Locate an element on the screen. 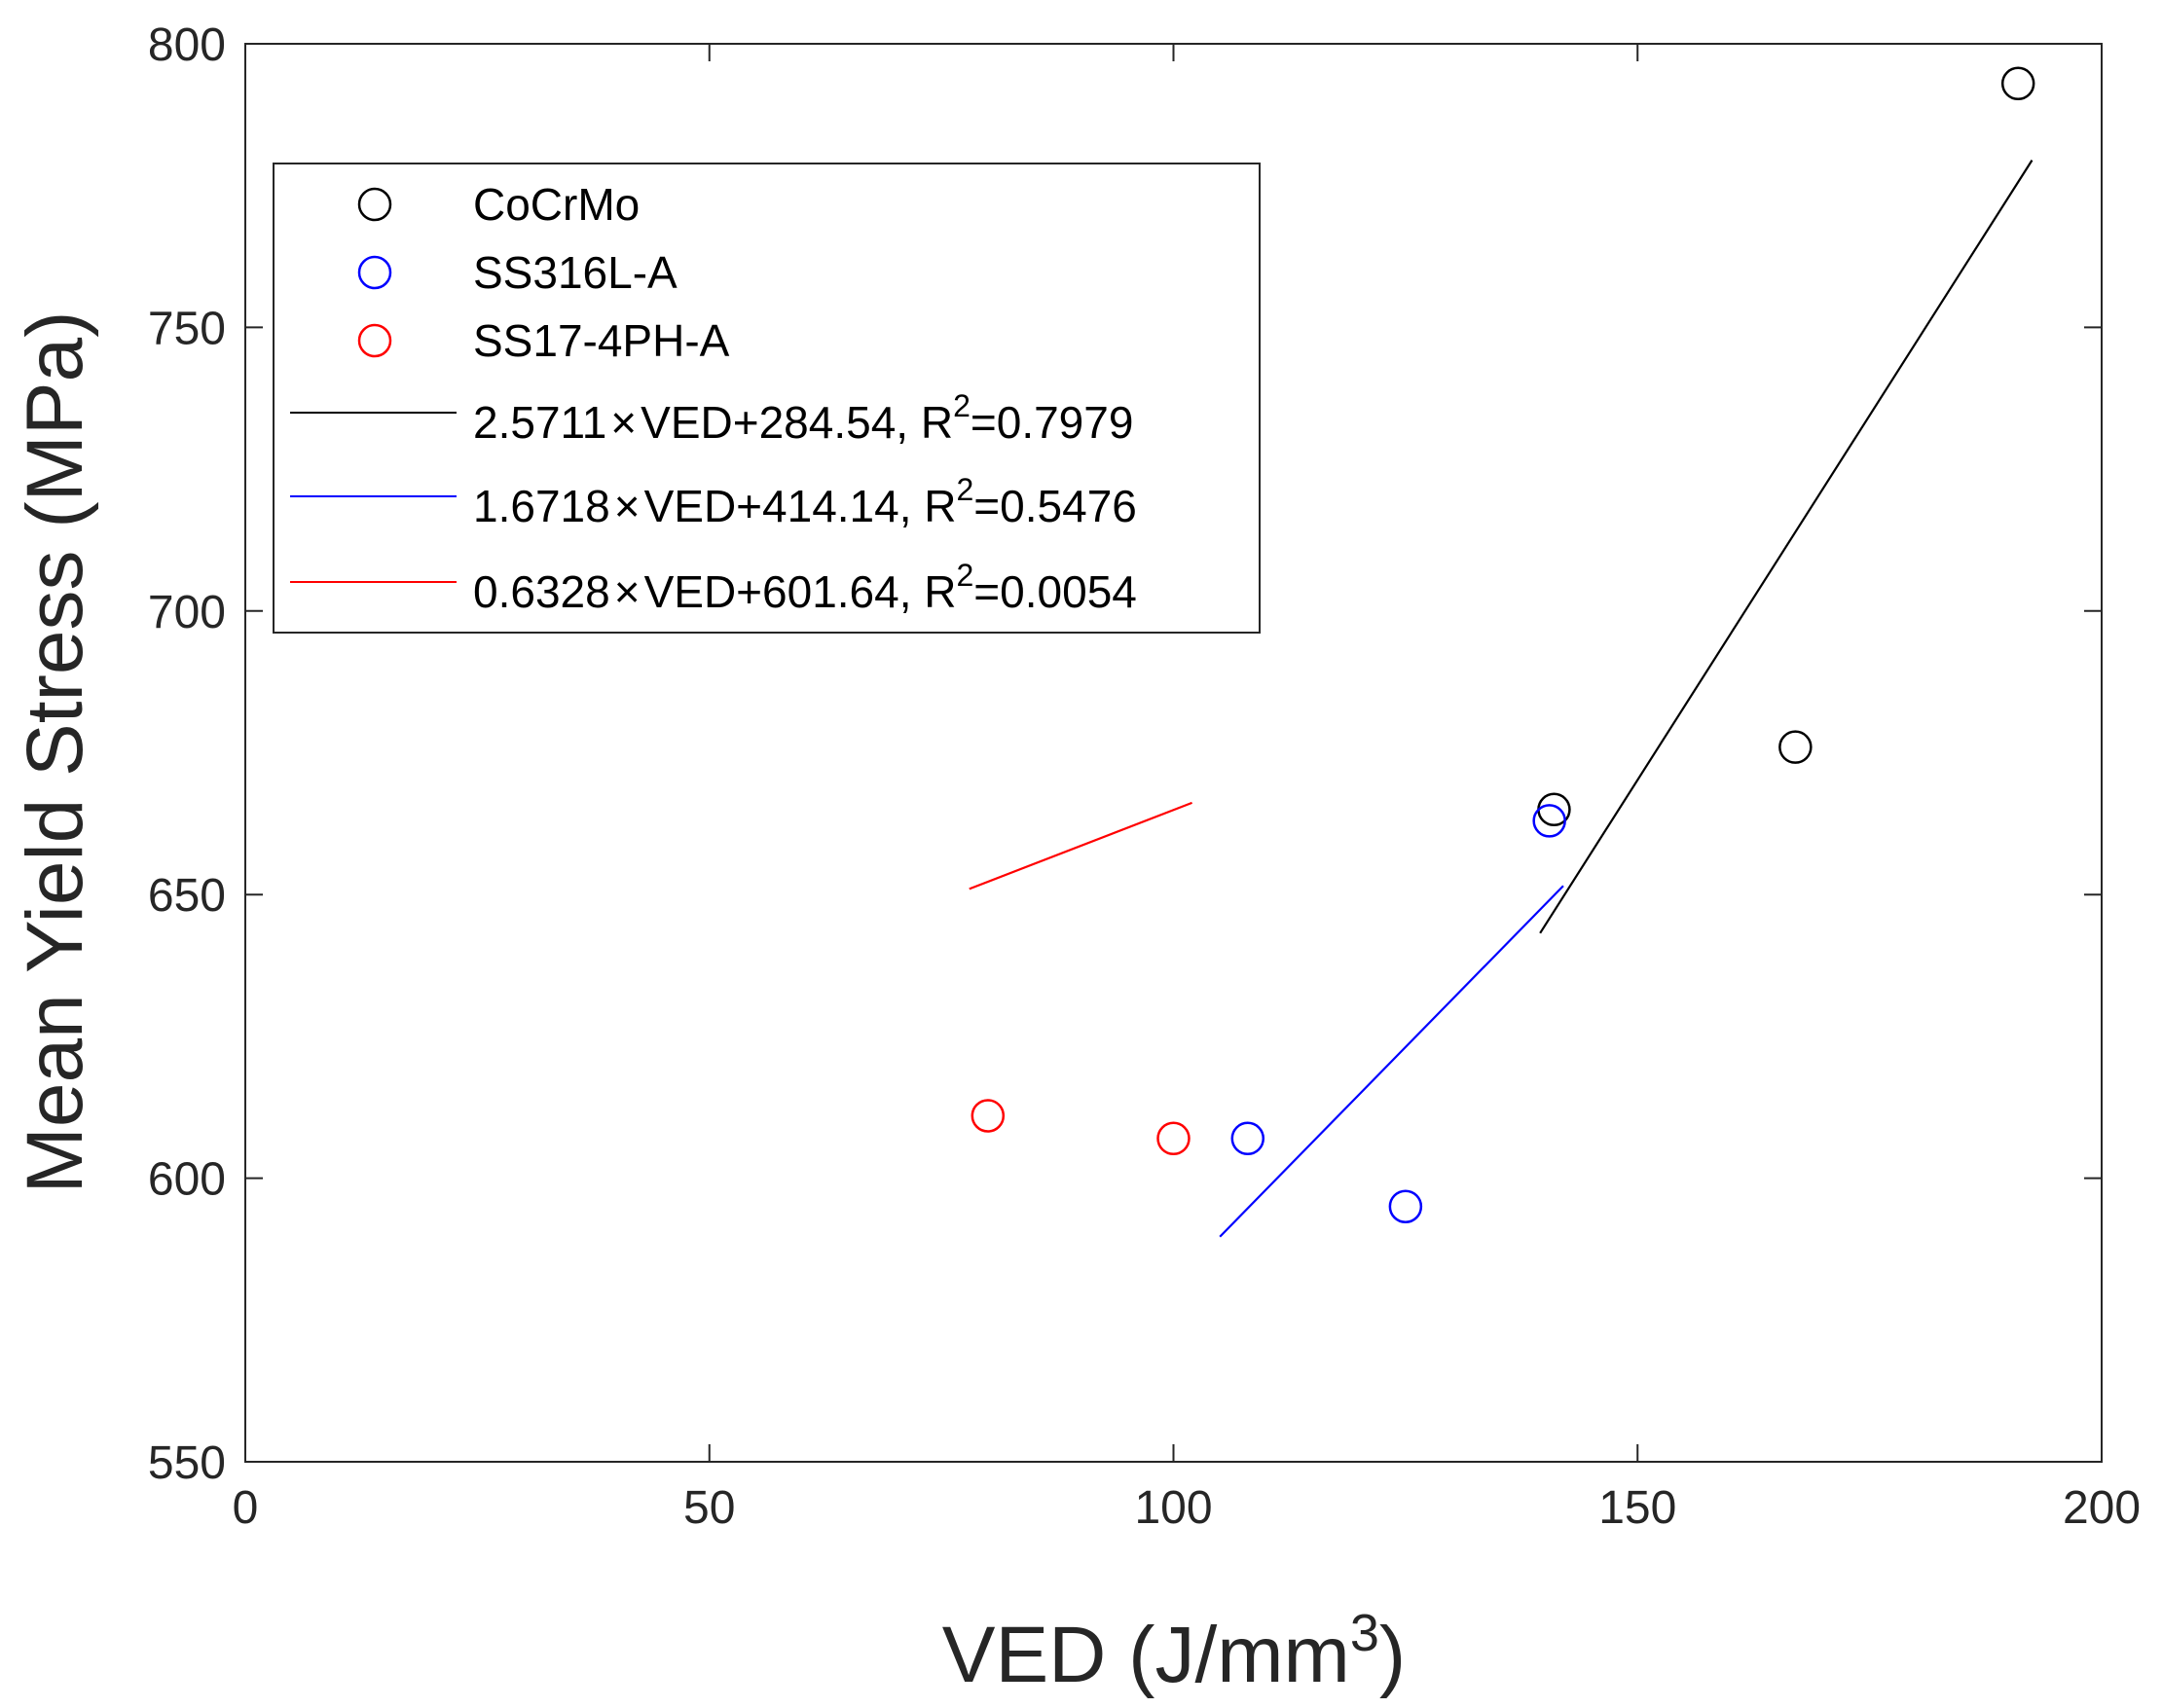 The width and height of the screenshot is (2162, 1708). legend-marker-ss17-4ph is located at coordinates (374, 340).